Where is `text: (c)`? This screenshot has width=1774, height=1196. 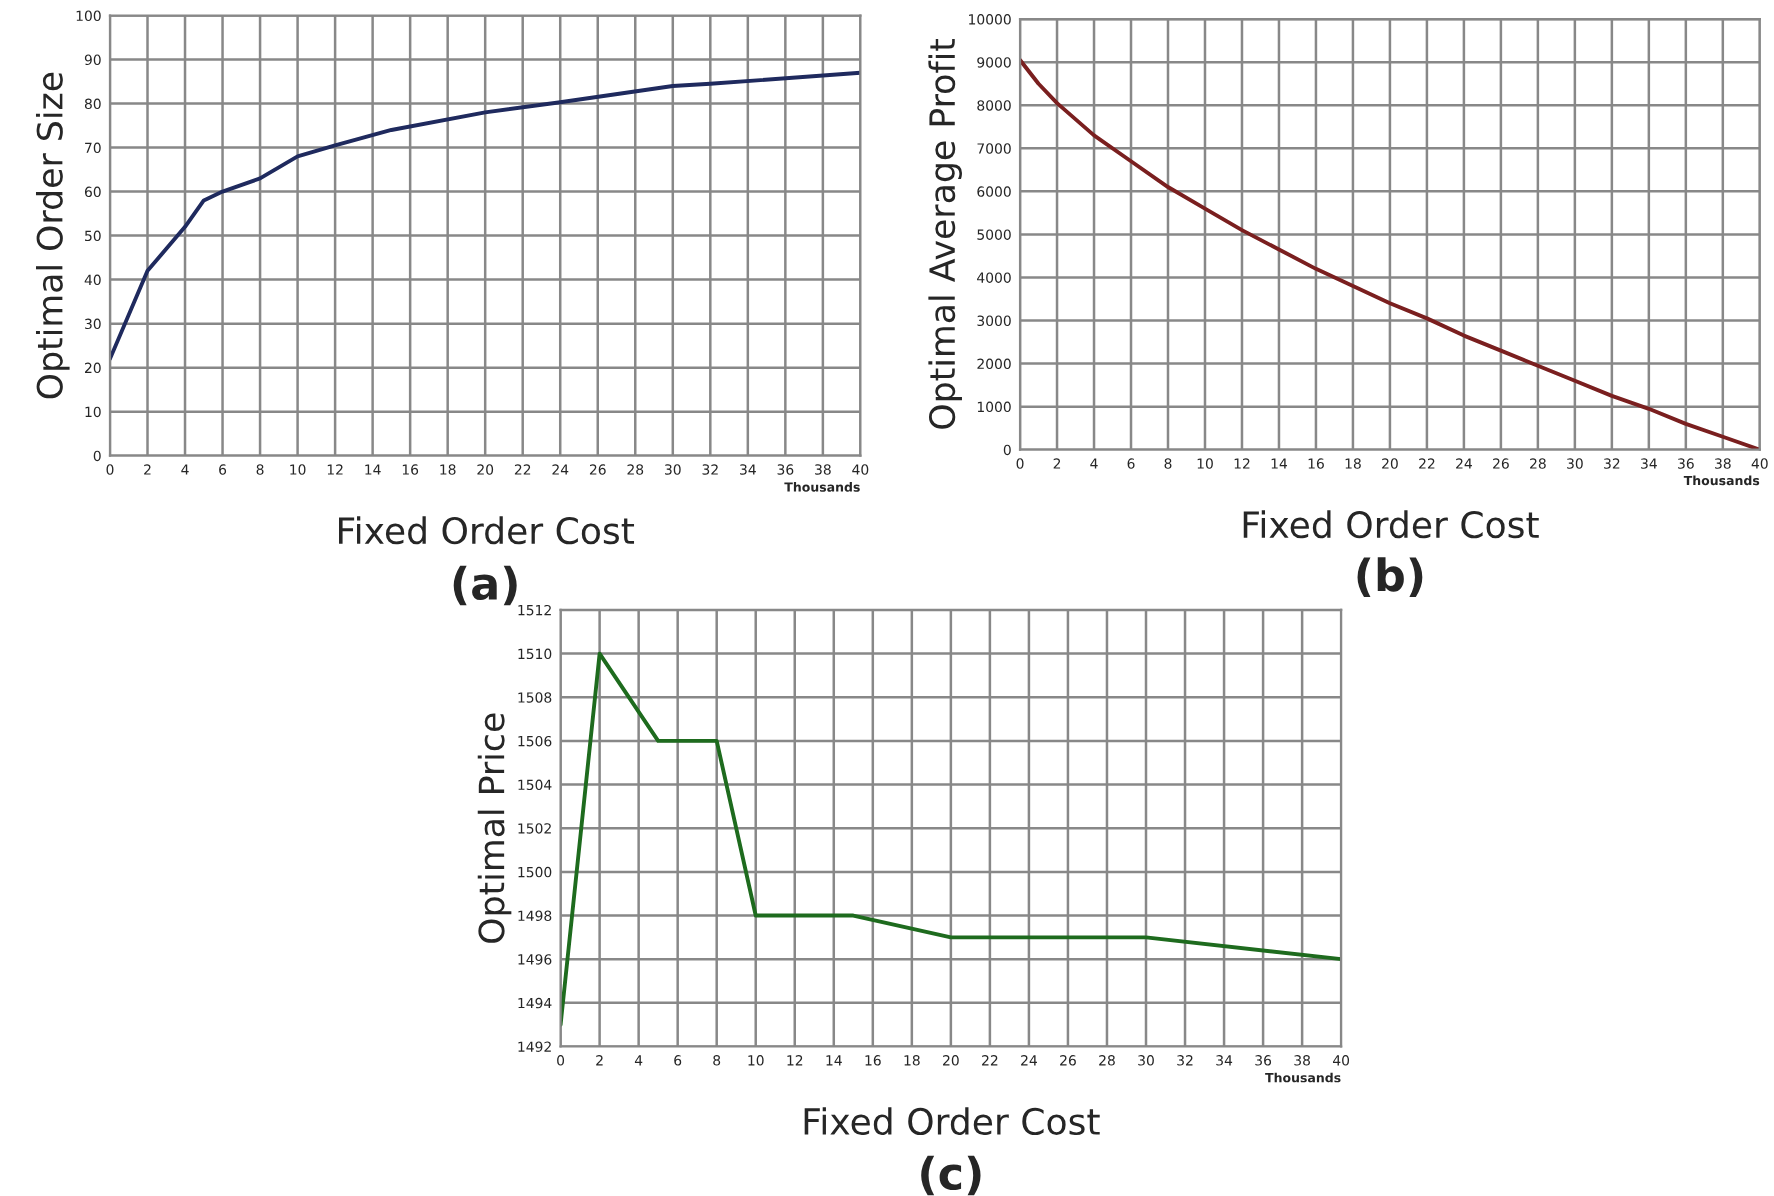
text: (c) is located at coordinates (951, 1175).